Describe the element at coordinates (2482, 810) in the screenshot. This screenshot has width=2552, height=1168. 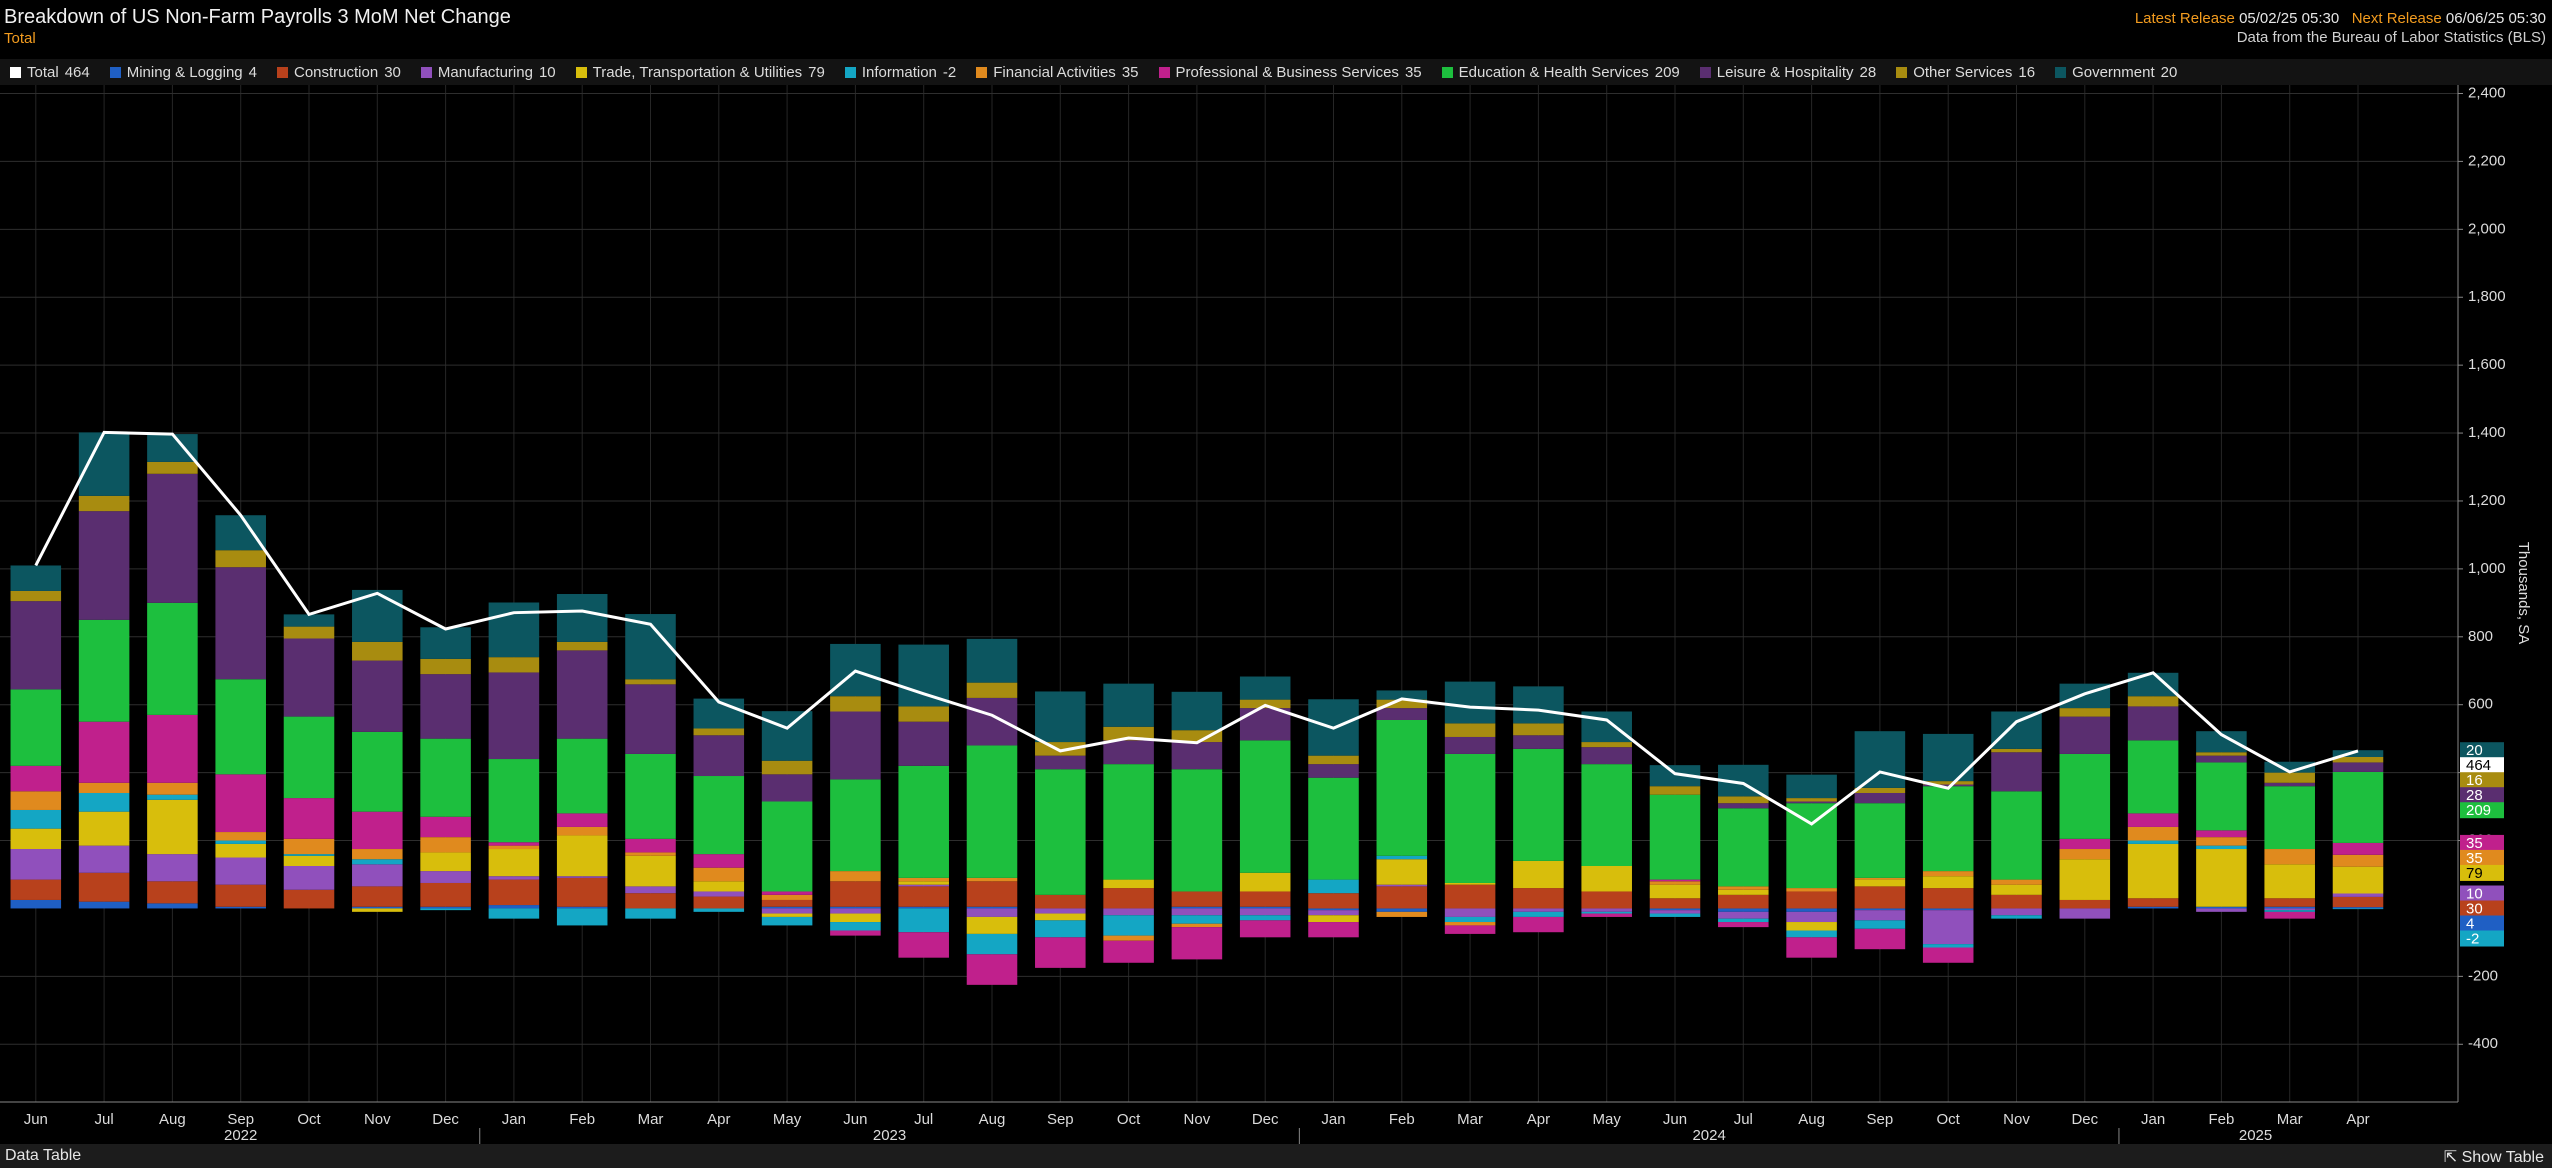
I see `last-value-label: 209` at that location.